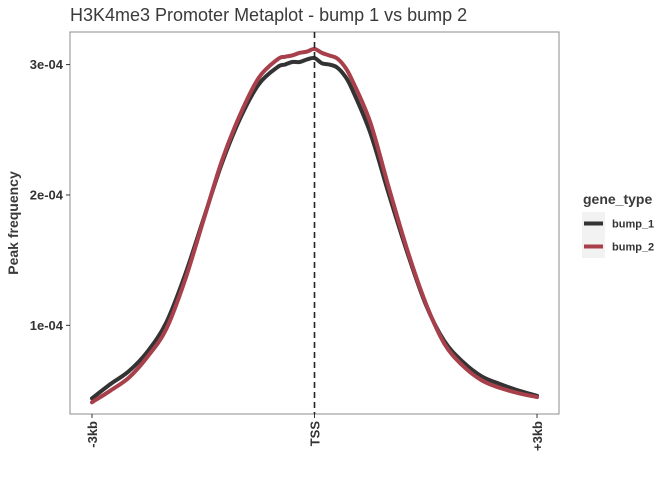 This screenshot has height=480, width=672. Describe the element at coordinates (13, 223) in the screenshot. I see `y-axis-label: Peak frequency` at that location.